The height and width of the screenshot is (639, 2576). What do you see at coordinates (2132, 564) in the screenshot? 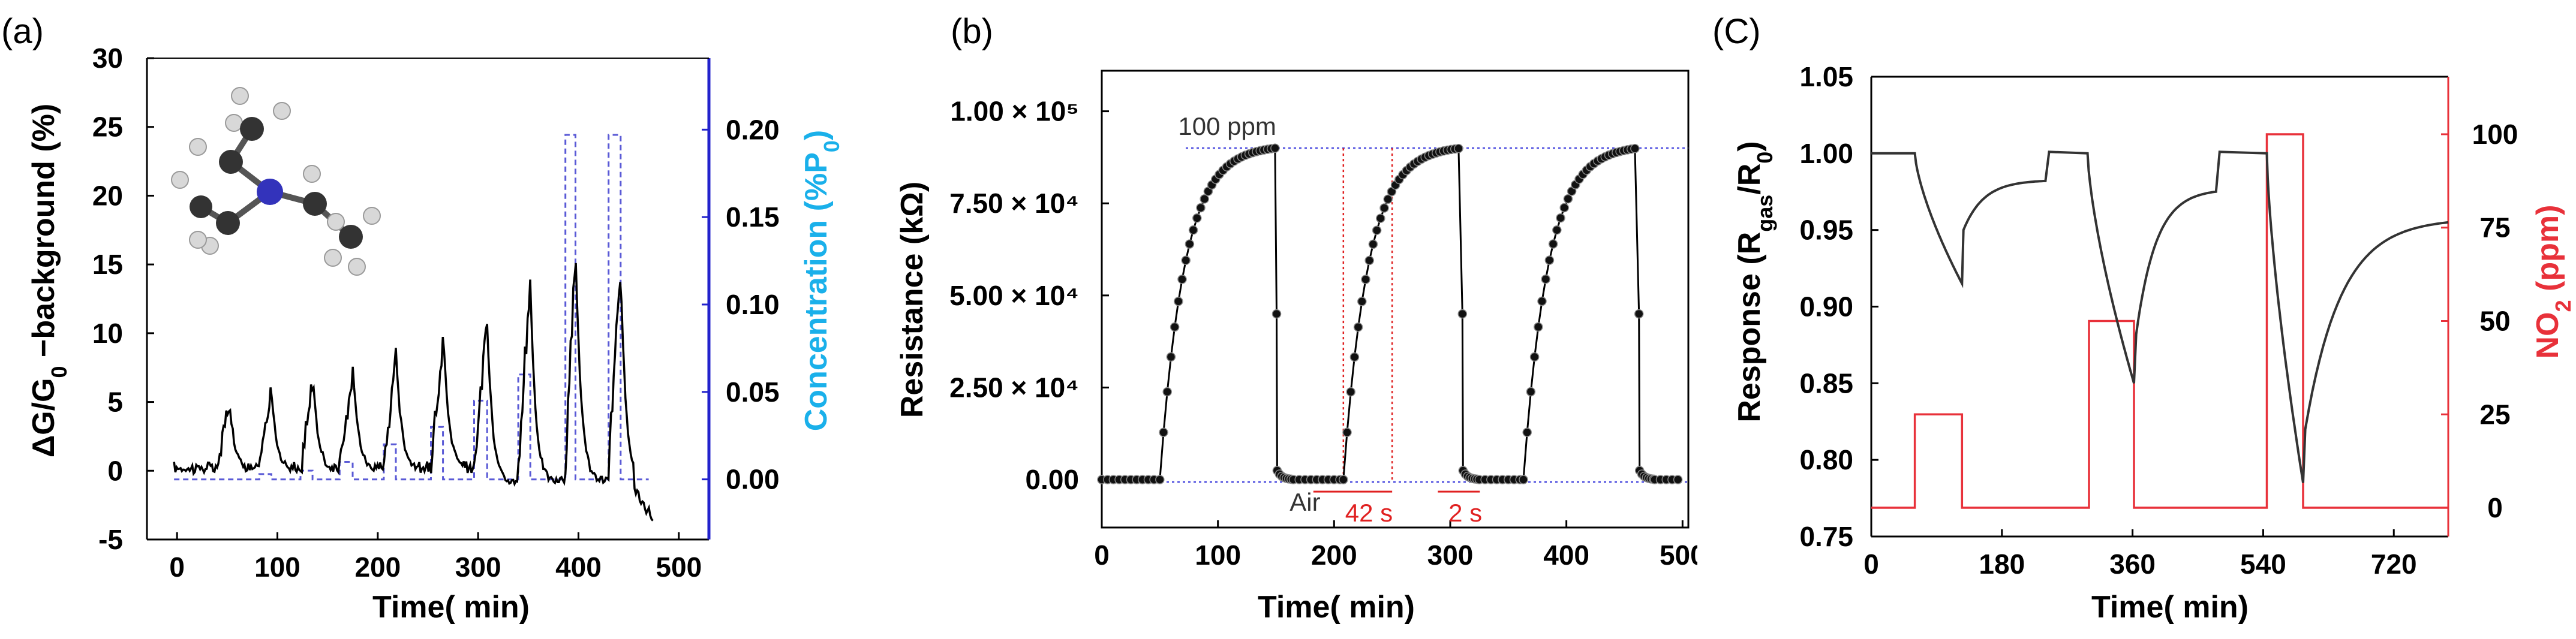
I see `x-tick-label: 360` at bounding box center [2132, 564].